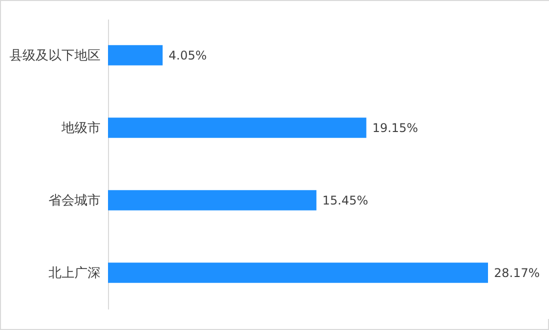  Describe the element at coordinates (74, 200) in the screenshot. I see `y-tick-label: 省会城市` at that location.